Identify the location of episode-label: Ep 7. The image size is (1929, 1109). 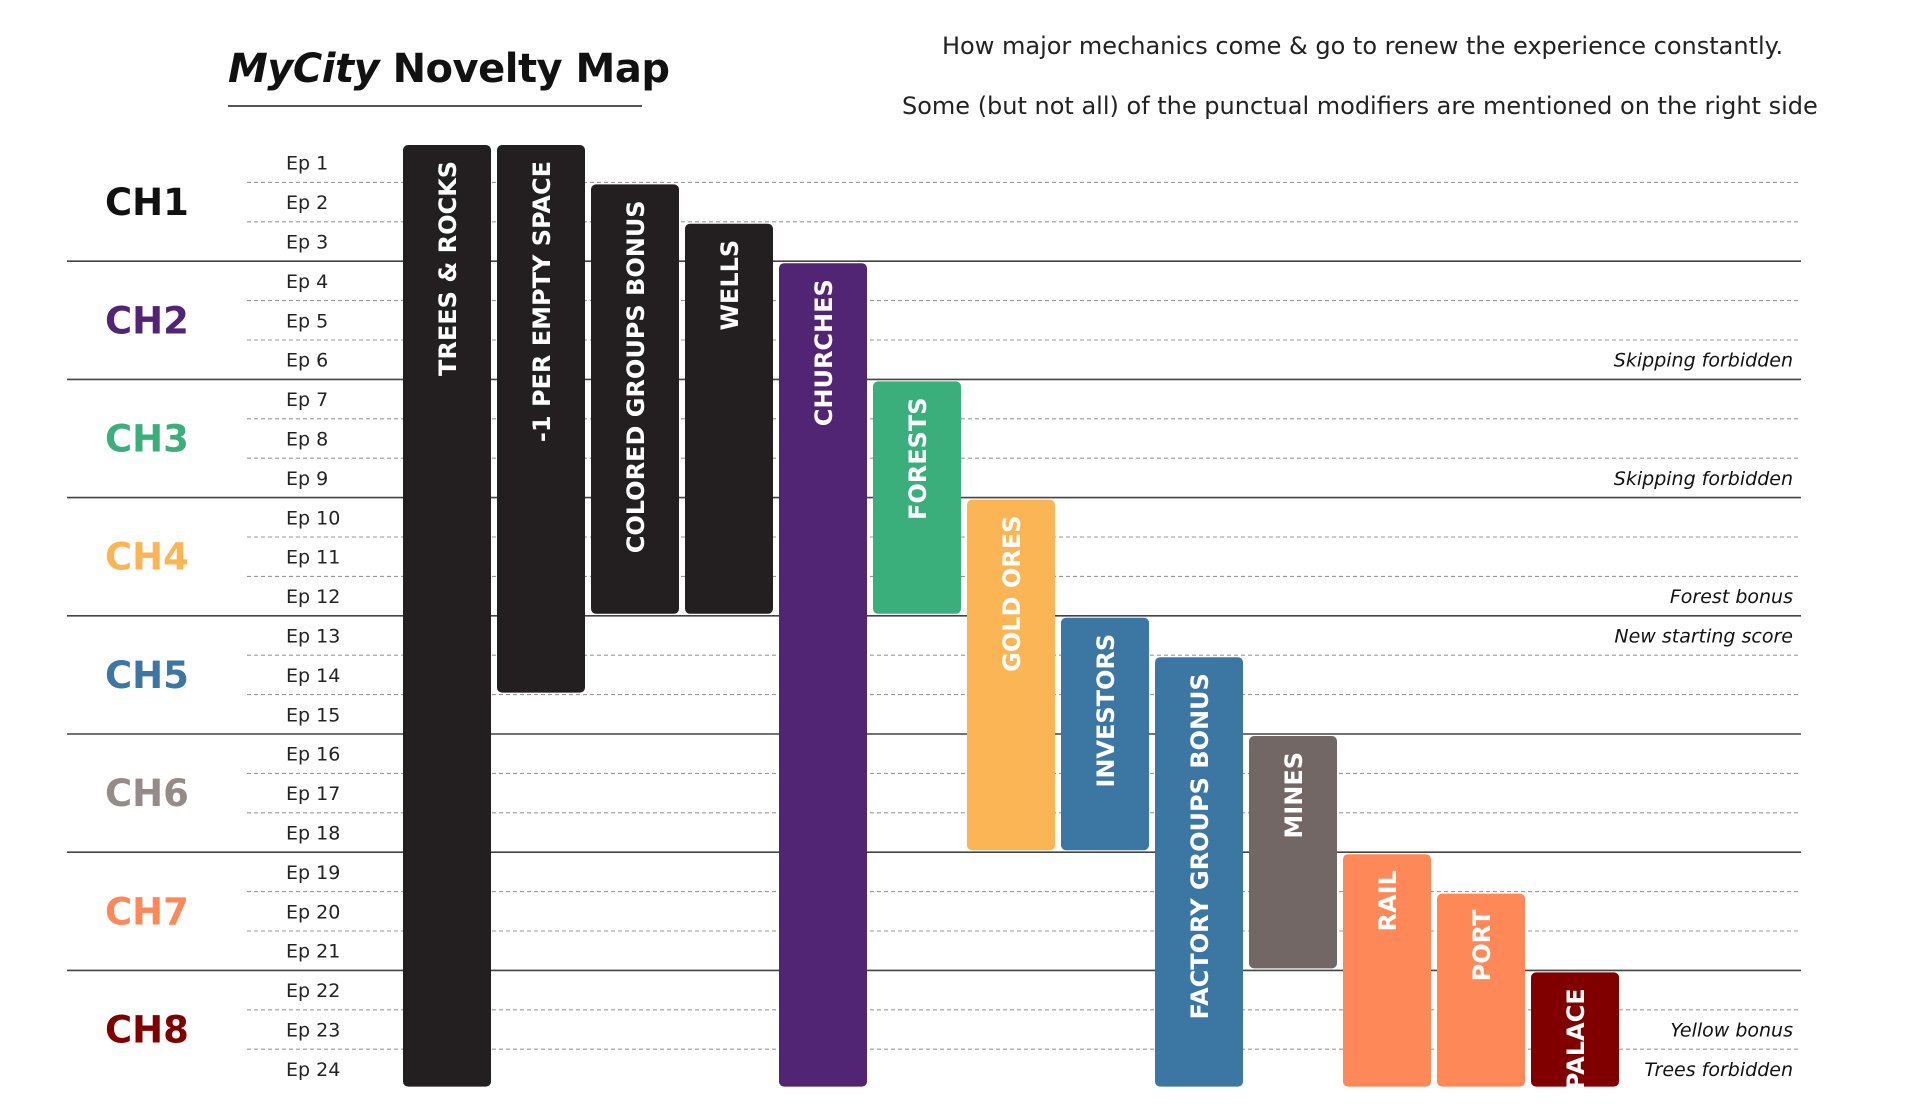
(307, 400).